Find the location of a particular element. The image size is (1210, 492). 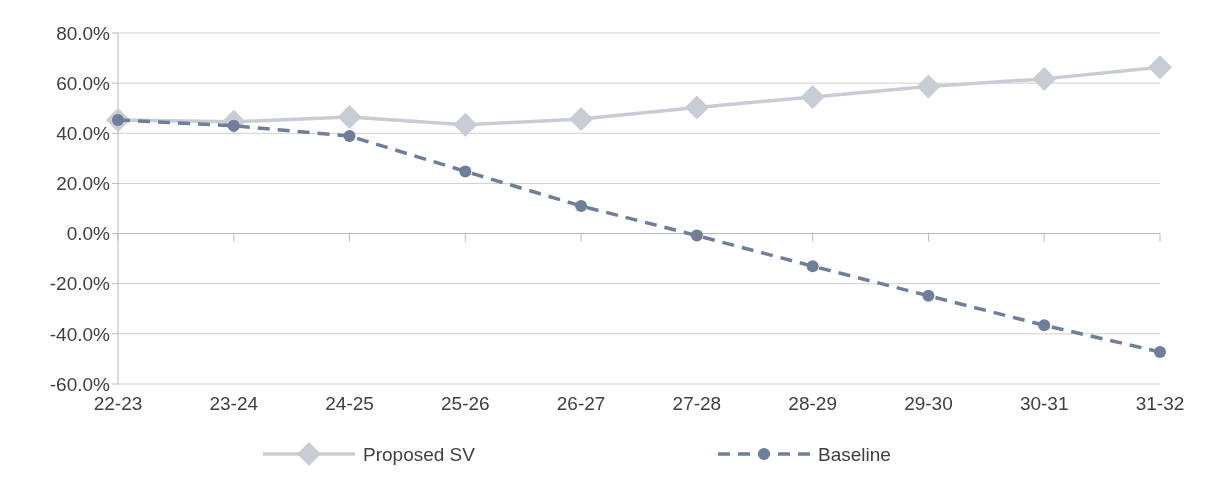

y-tick-label: -40.0% is located at coordinates (80, 334).